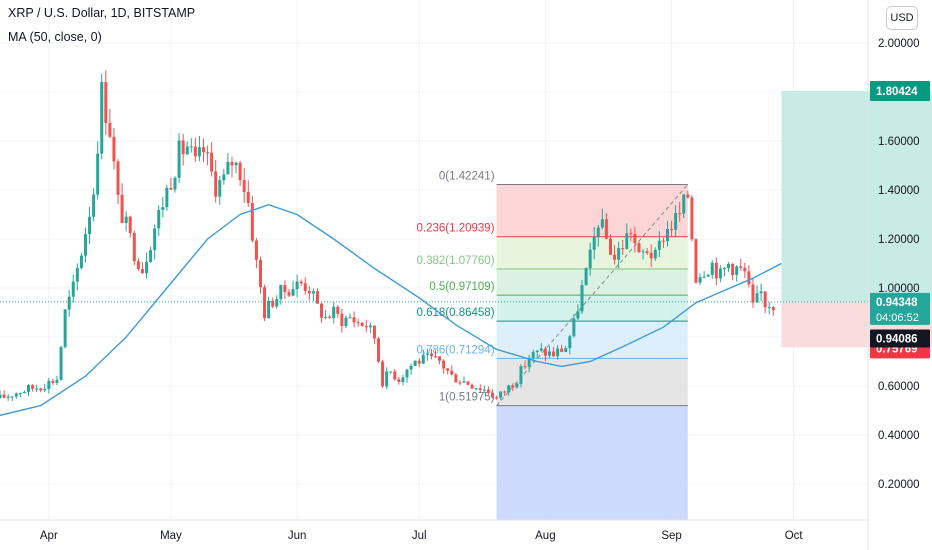 This screenshot has height=550, width=932. What do you see at coordinates (899, 44) in the screenshot?
I see `y-tick-label: 2.00000` at bounding box center [899, 44].